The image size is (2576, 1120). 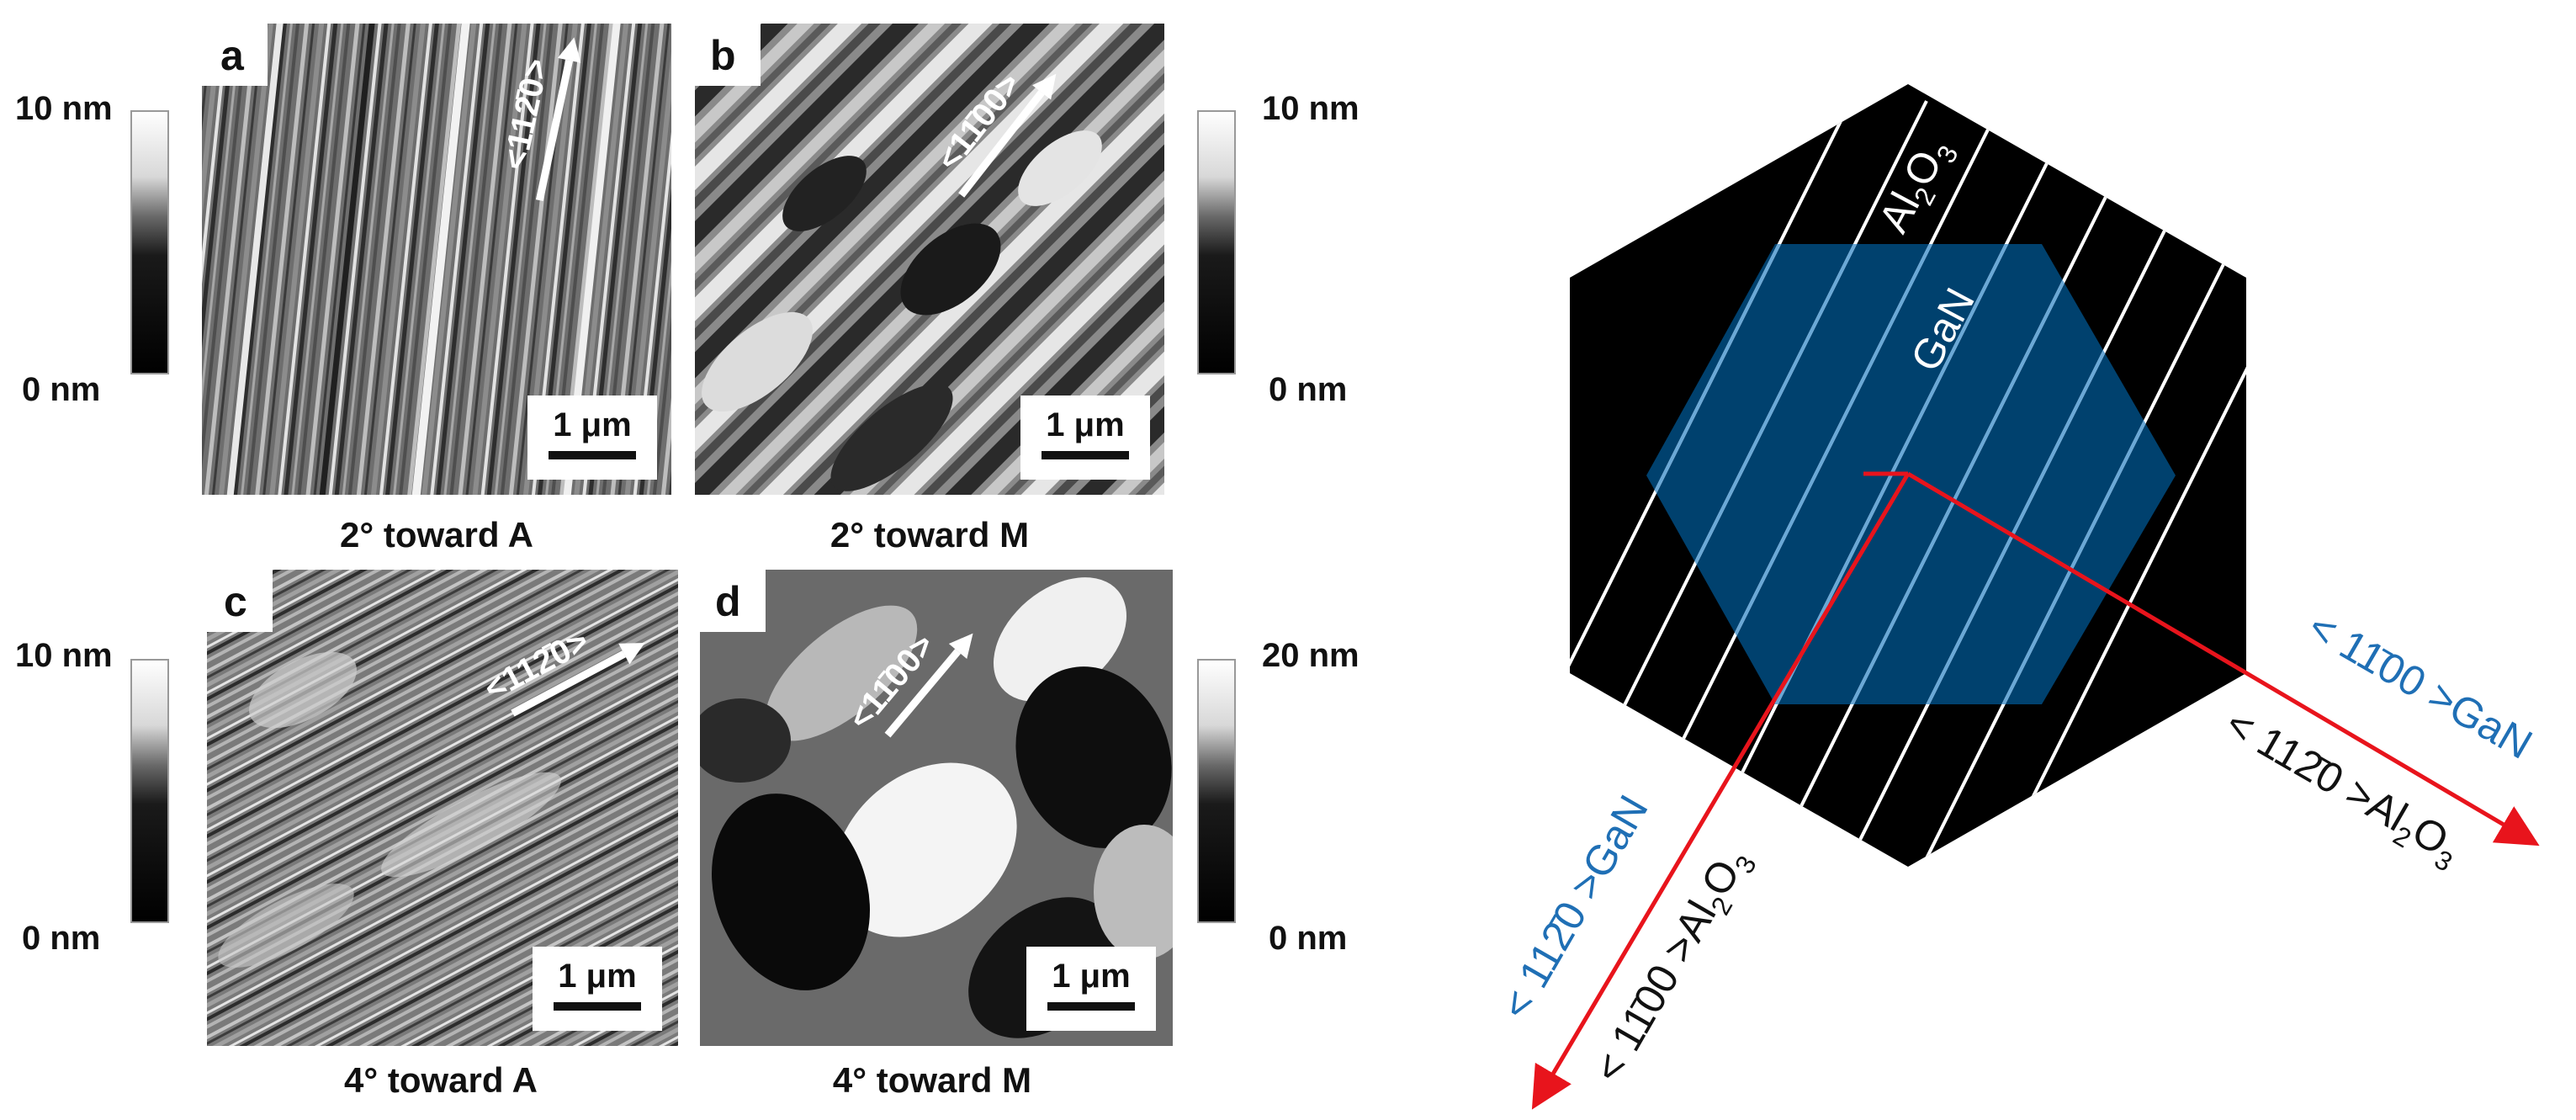 What do you see at coordinates (1278, 249) in the screenshot?
I see `colorbar-b: 10 nm 0 nm` at bounding box center [1278, 249].